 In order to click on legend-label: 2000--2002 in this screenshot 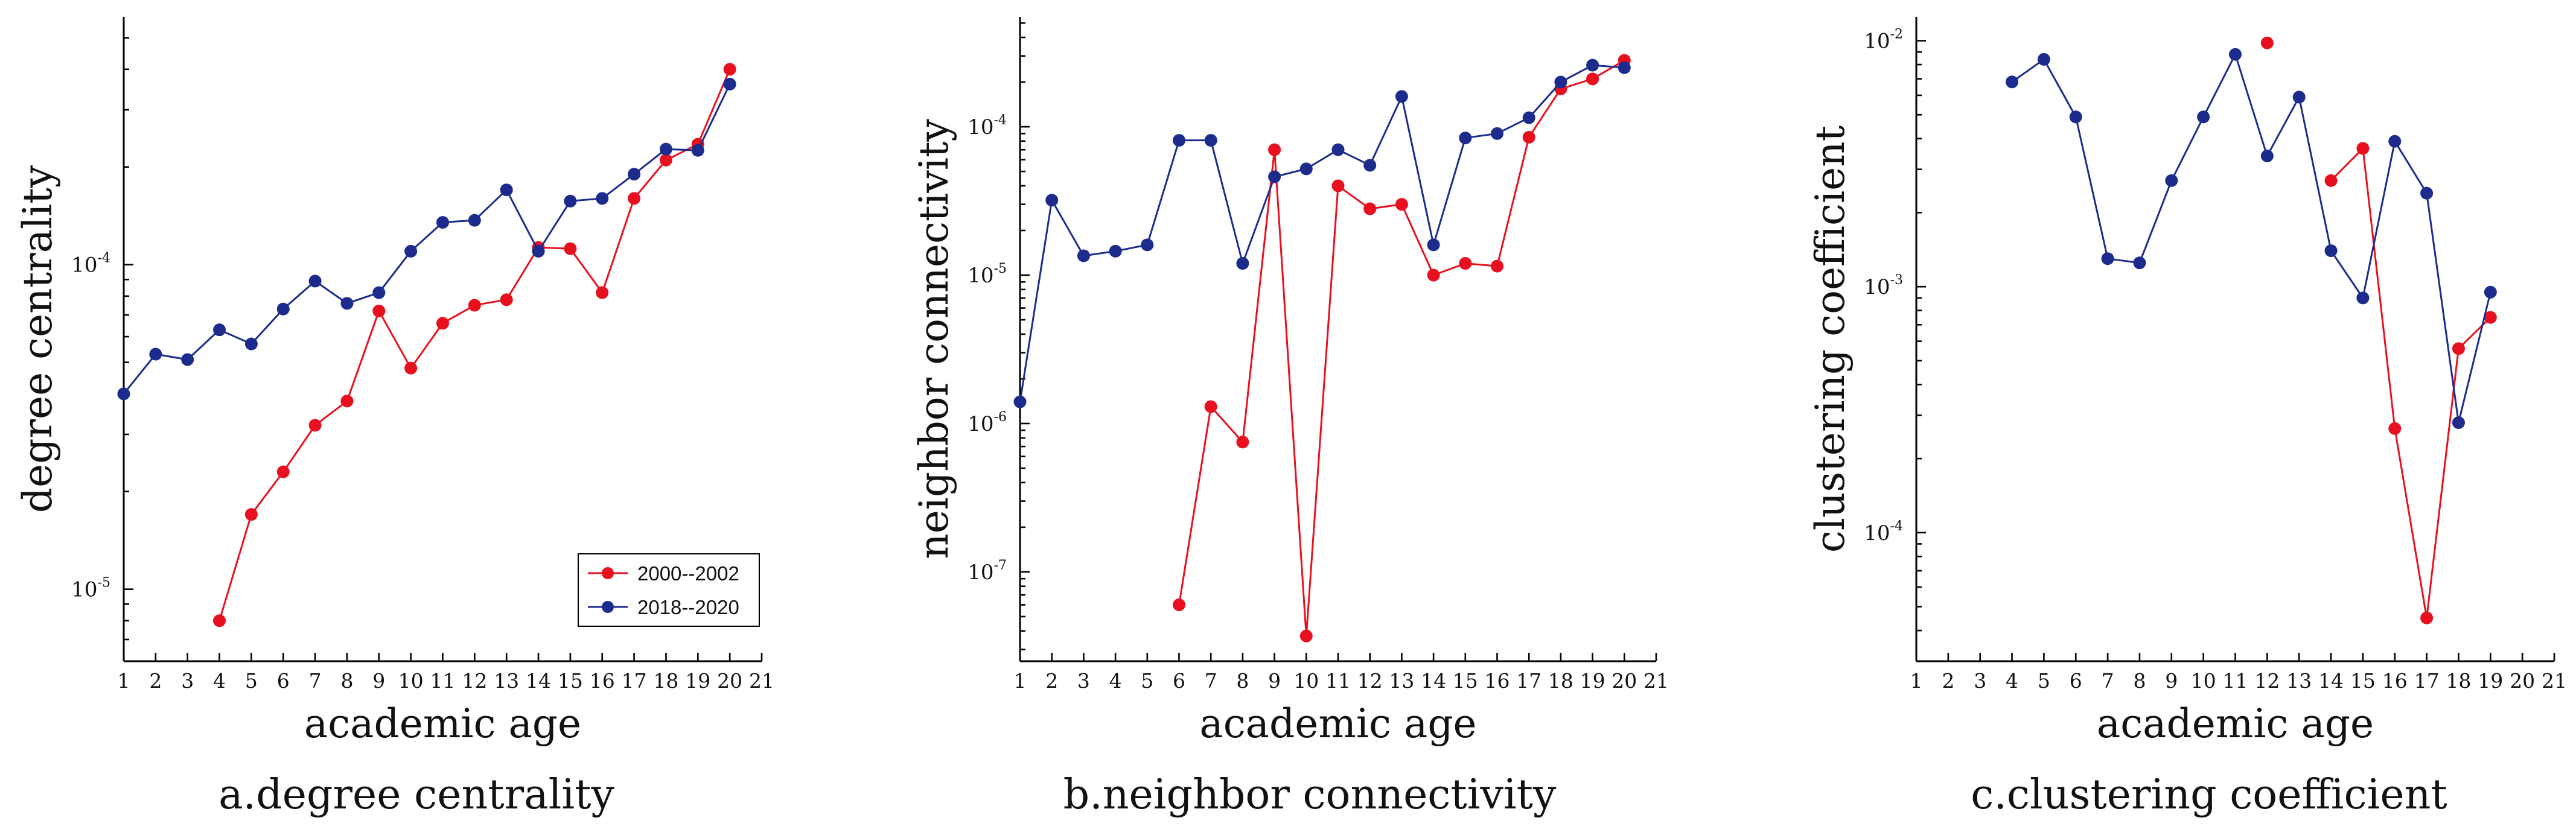, I will do `click(688, 573)`.